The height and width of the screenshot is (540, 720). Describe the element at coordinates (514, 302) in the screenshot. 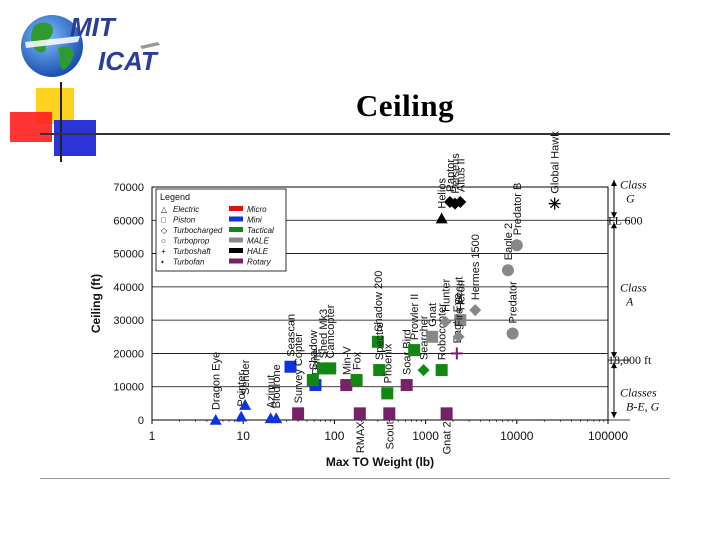

I see `point-label: Predator` at that location.